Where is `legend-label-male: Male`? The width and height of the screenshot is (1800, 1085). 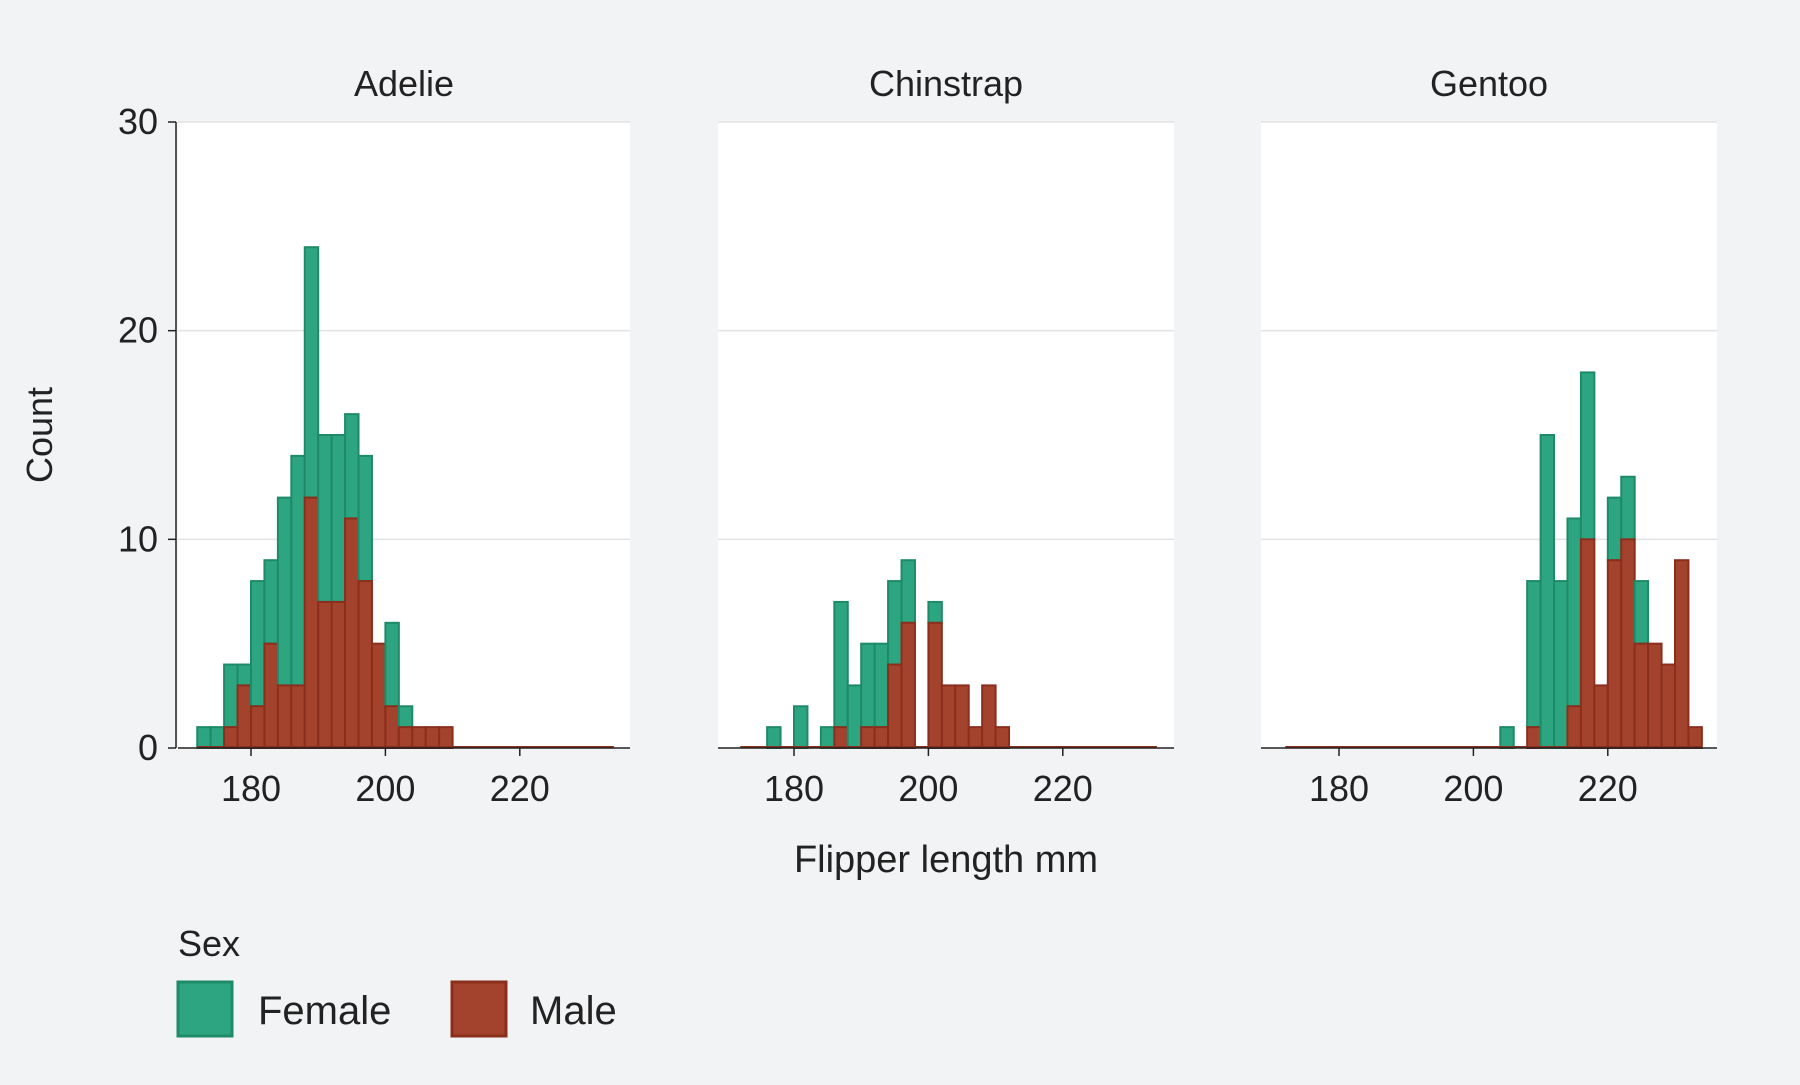 legend-label-male: Male is located at coordinates (573, 1011).